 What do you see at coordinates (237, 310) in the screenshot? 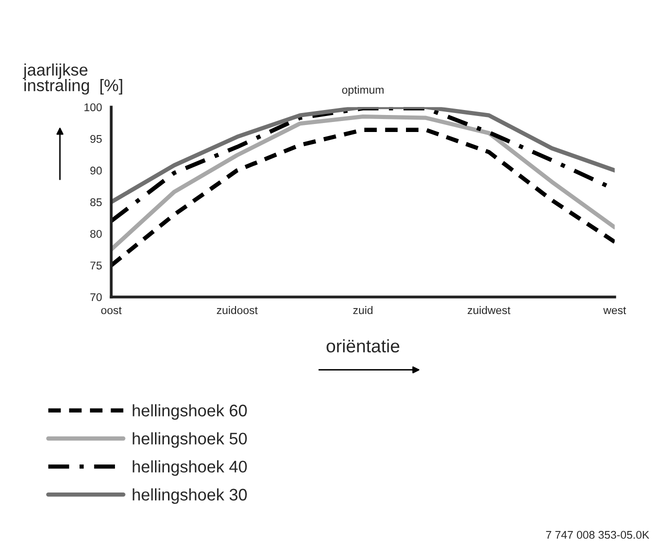
I see `x-tick-label: zuidoost` at bounding box center [237, 310].